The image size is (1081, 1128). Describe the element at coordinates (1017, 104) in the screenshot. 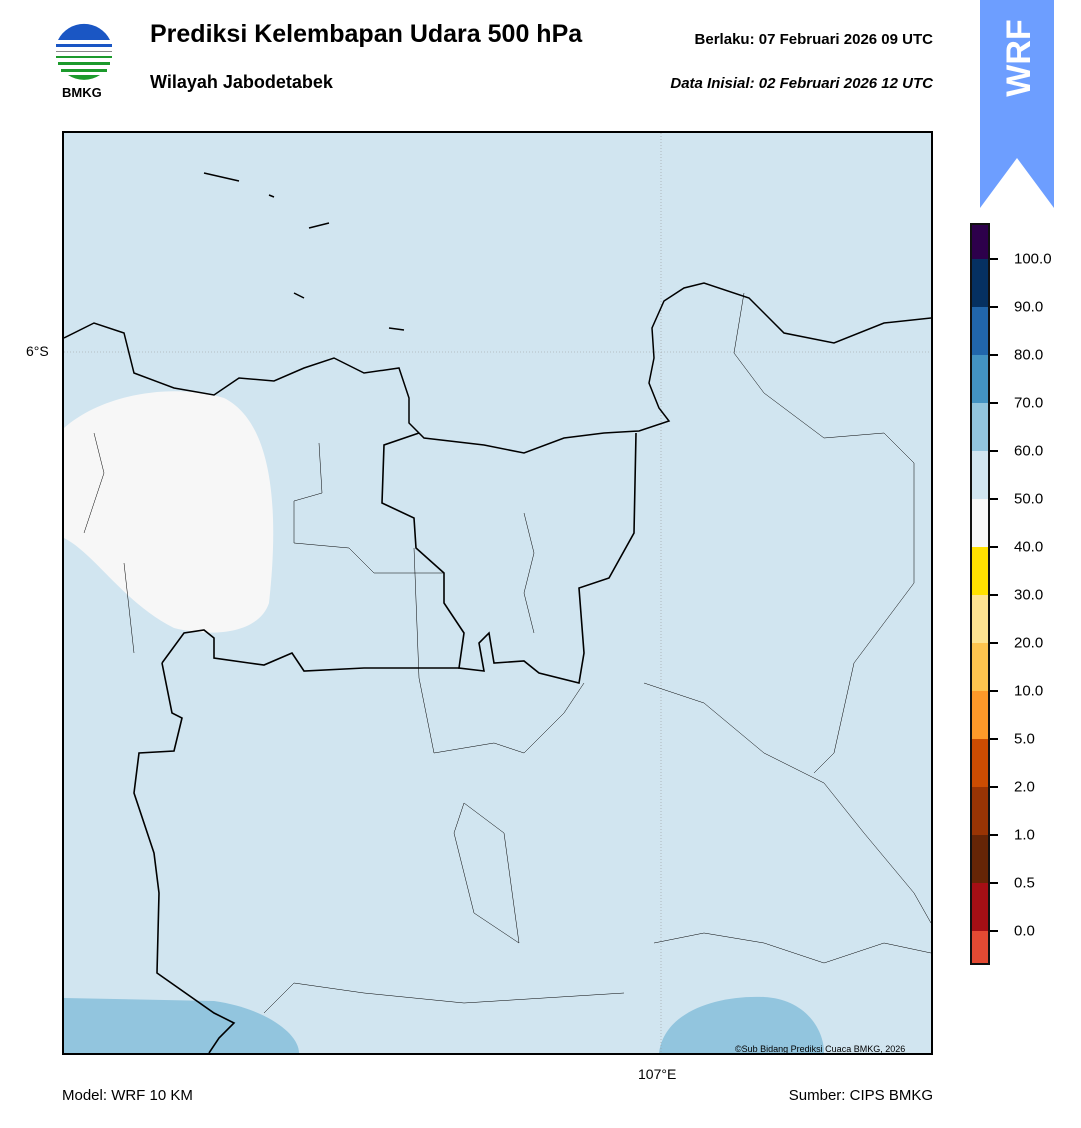

I see `wrf-badge: WRF` at that location.